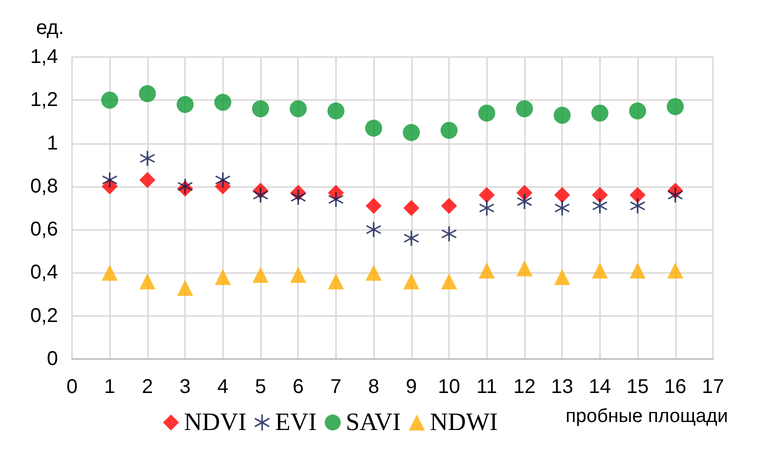 This screenshot has width=769, height=450. Describe the element at coordinates (296, 422) in the screenshot. I see `legend-label: EVI` at that location.